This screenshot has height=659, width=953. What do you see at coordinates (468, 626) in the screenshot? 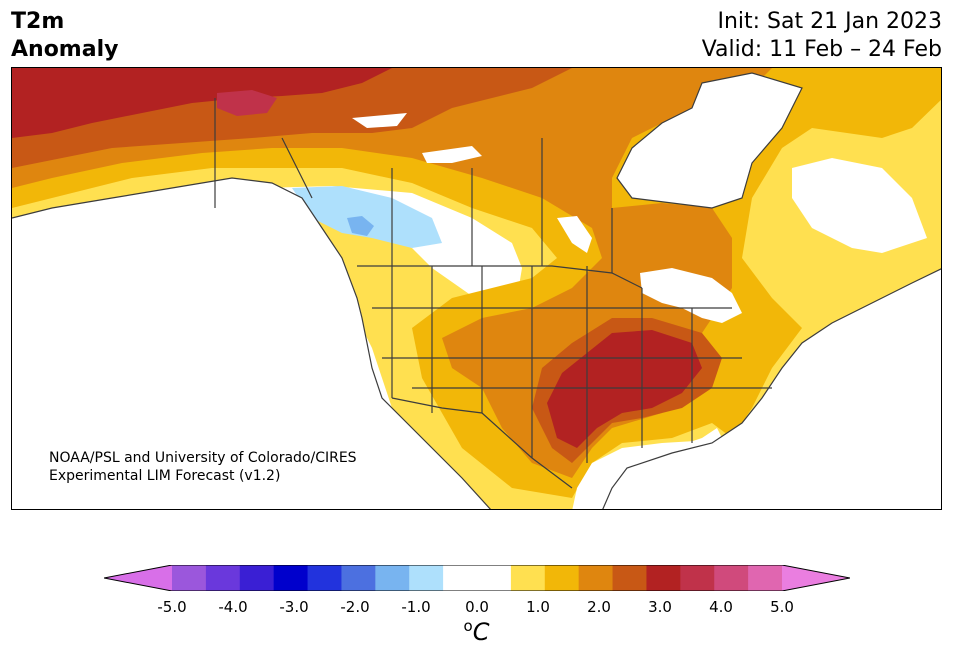
I see `unit-degree: o` at bounding box center [468, 626].